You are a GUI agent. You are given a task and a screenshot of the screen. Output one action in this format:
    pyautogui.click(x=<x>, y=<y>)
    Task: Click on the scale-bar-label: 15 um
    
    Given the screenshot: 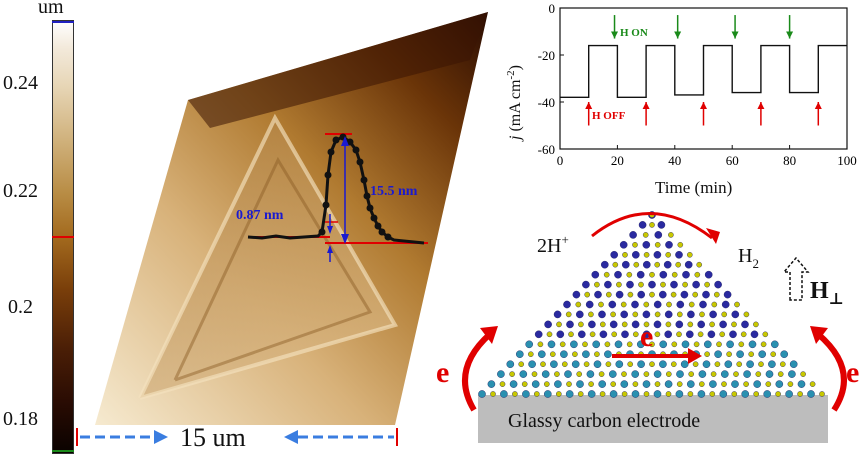 What is the action you would take?
    pyautogui.click(x=213, y=437)
    